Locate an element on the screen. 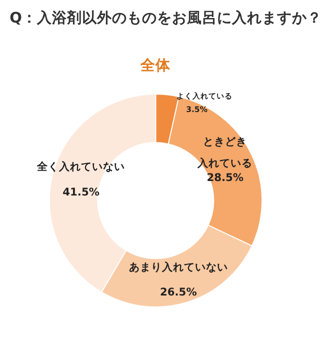  data-label: 26.5% is located at coordinates (179, 292).